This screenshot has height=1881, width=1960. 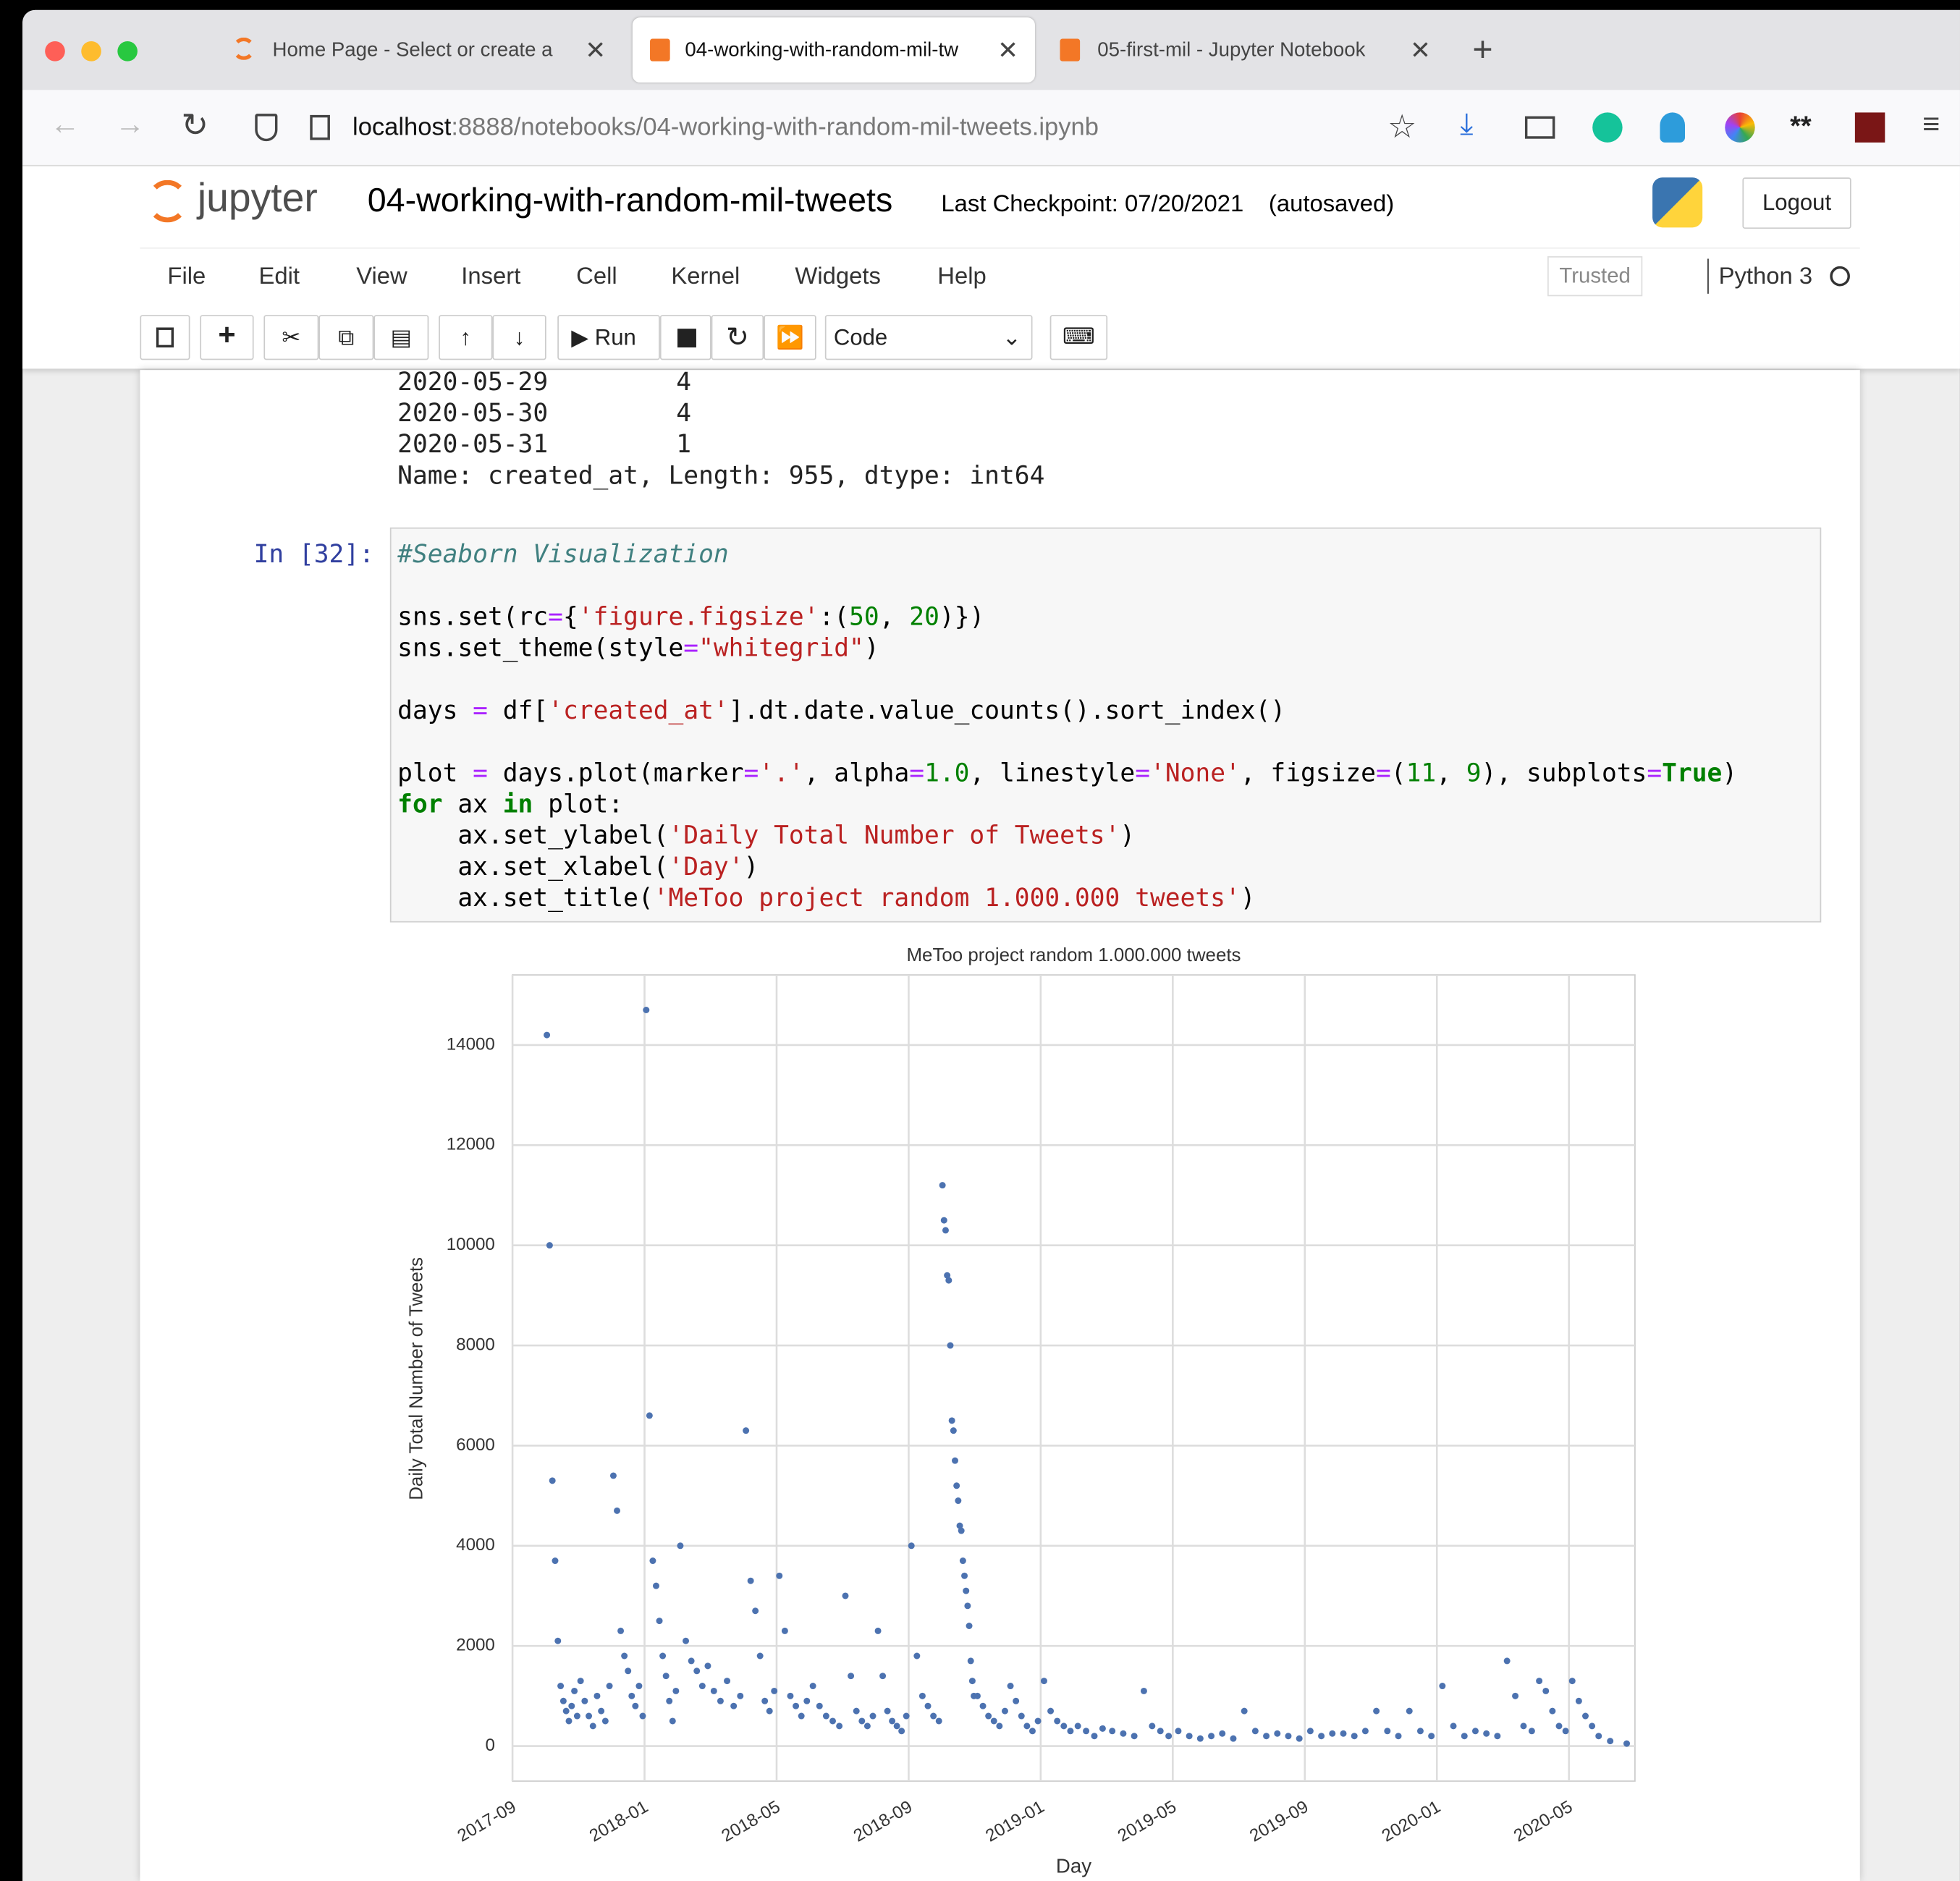 What do you see at coordinates (1482, 49) in the screenshot?
I see `new-tab: +` at bounding box center [1482, 49].